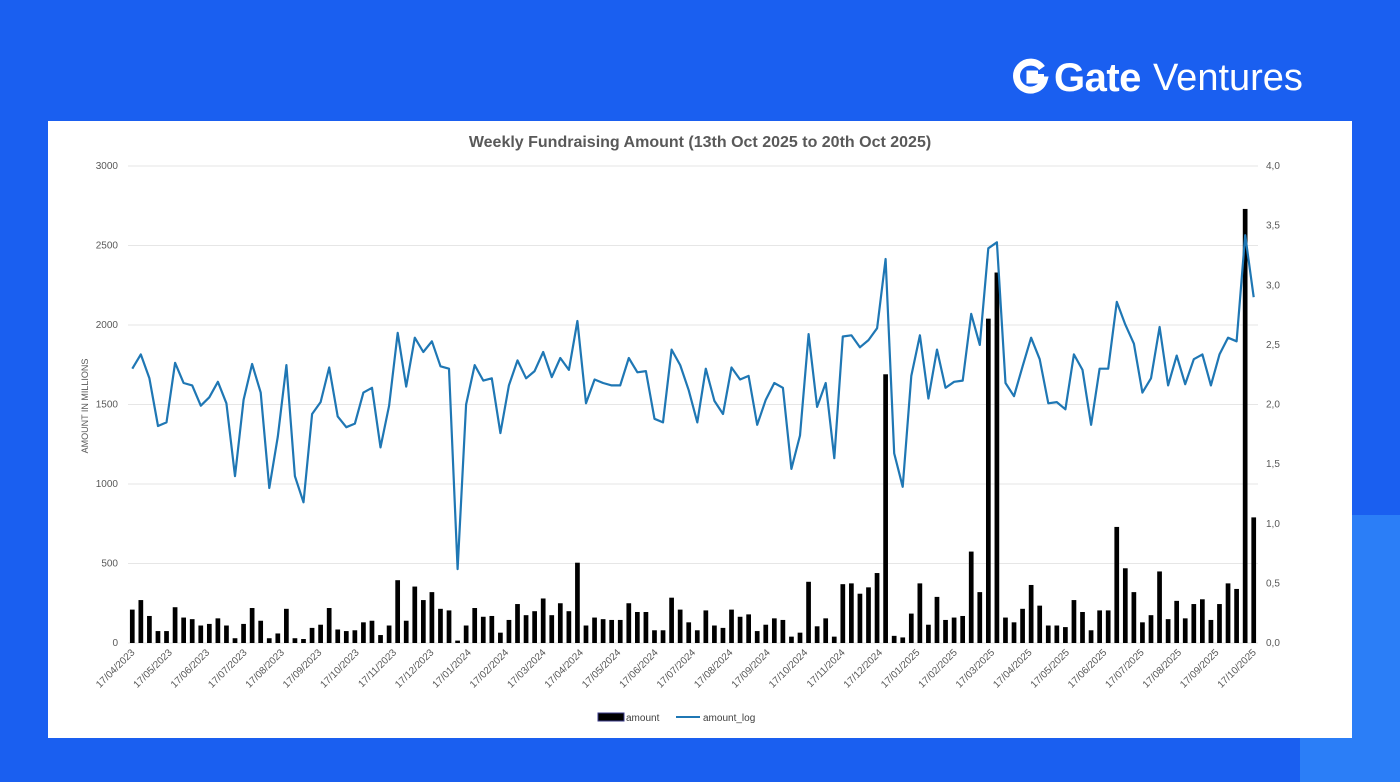 Image resolution: width=1400 pixels, height=782 pixels. I want to click on y-tick-label: 1500, so click(107, 405).